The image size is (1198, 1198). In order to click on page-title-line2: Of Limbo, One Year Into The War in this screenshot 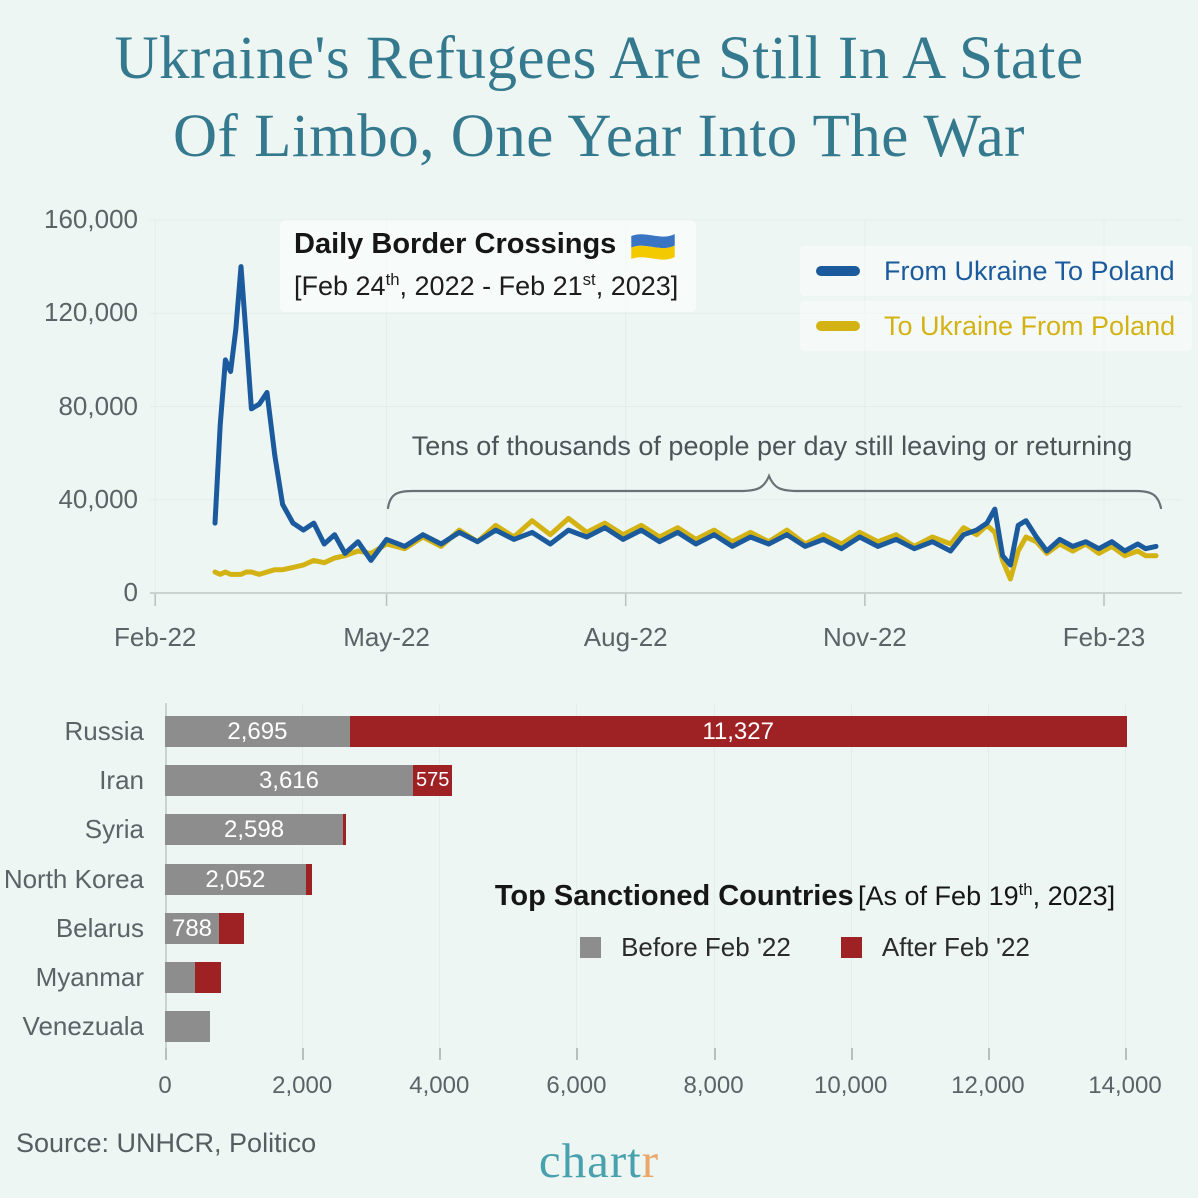, I will do `click(599, 137)`.